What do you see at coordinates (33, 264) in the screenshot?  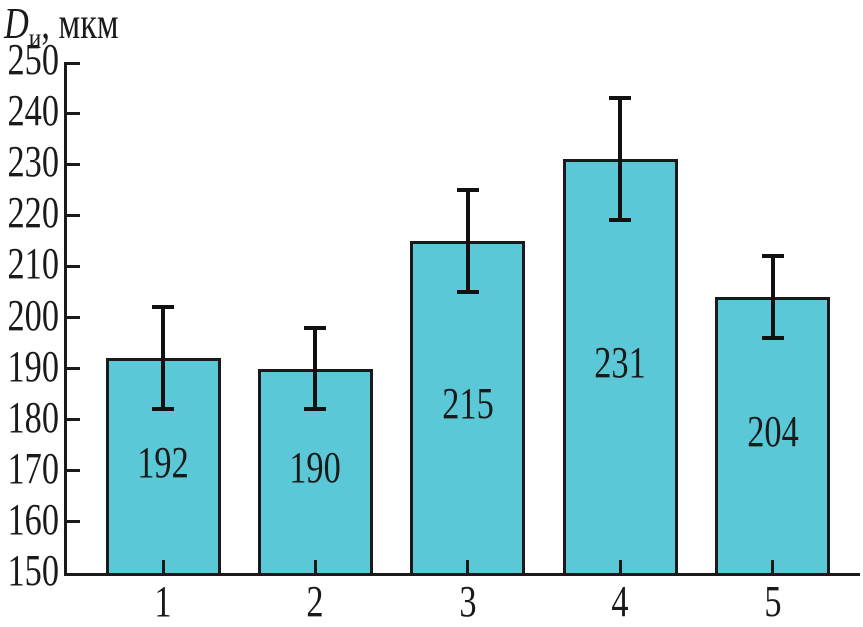 I see `y-tick-label: 210` at bounding box center [33, 264].